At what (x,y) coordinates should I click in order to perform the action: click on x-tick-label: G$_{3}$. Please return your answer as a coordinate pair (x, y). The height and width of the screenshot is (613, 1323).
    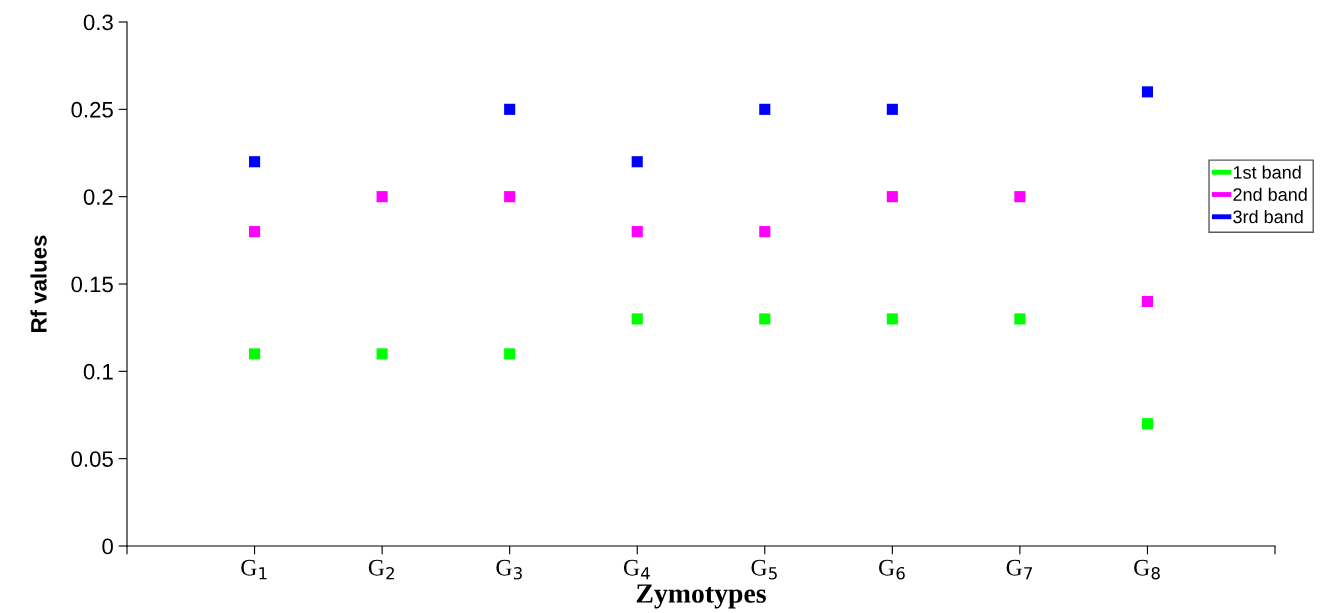
    Looking at the image, I should click on (509, 569).